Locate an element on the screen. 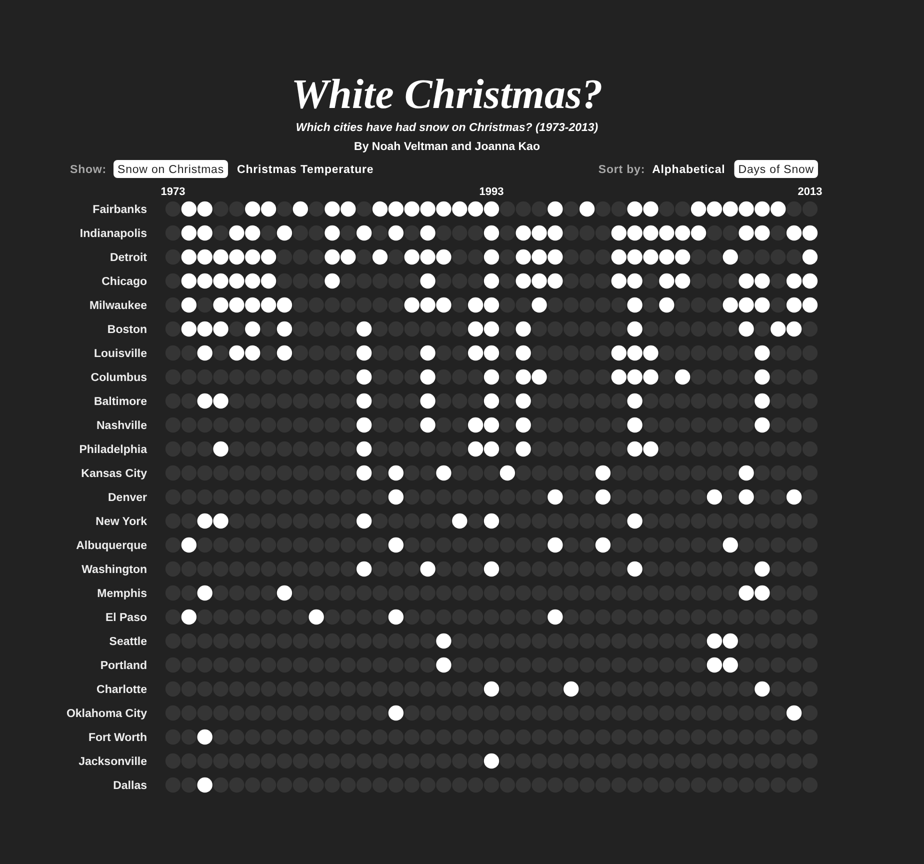  x-tick-label: 1993 is located at coordinates (491, 192).